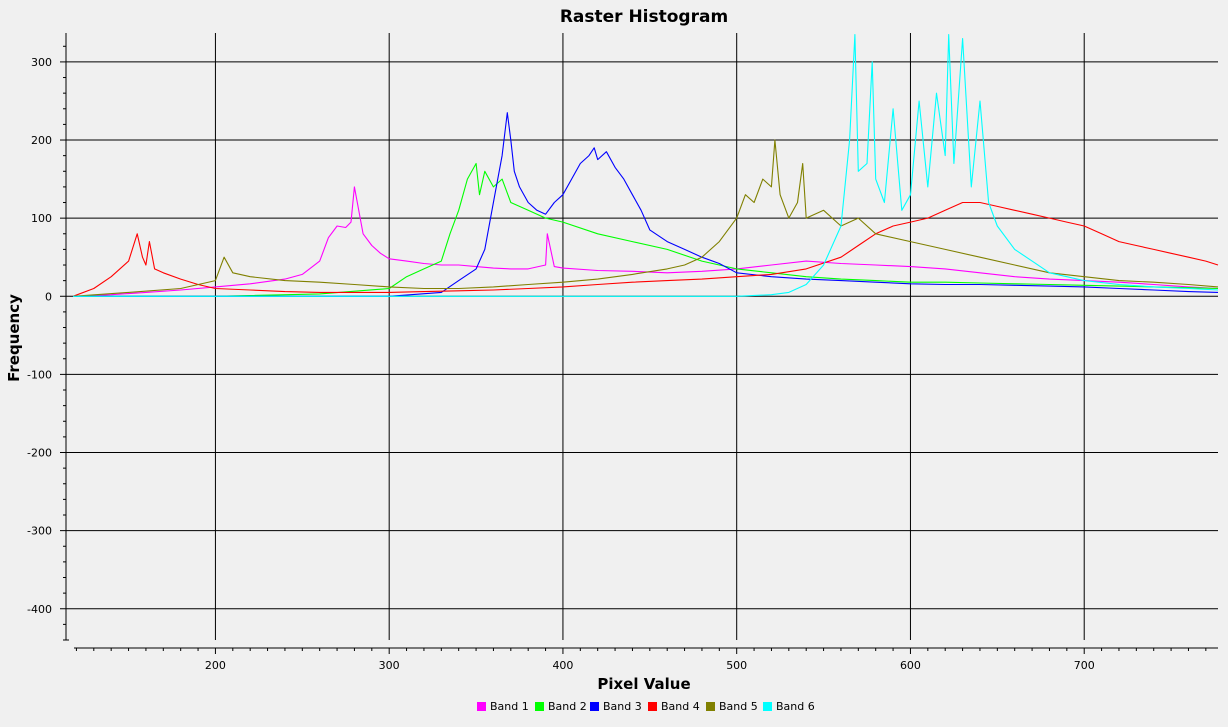  What do you see at coordinates (643, 684) in the screenshot?
I see `x-axis-title: Pixel Value` at bounding box center [643, 684].